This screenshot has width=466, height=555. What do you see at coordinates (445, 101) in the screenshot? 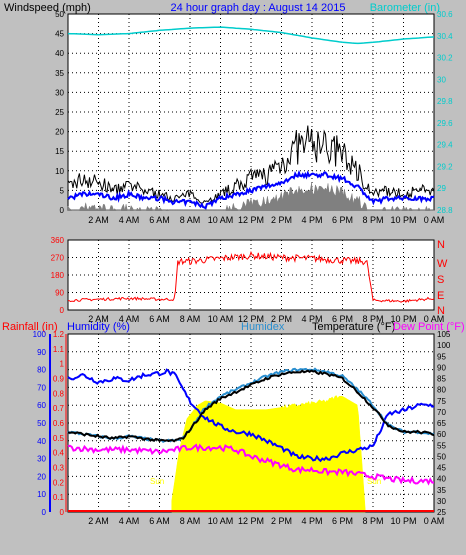
I see `y-tick-label: 29.8` at bounding box center [445, 101].